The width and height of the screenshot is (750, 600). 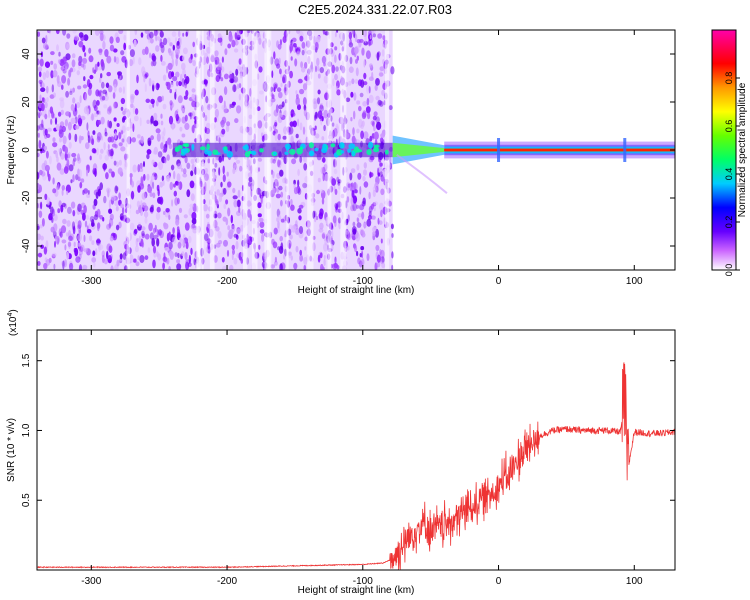 What do you see at coordinates (215, 152) in the screenshot?
I see `band-spot` at bounding box center [215, 152].